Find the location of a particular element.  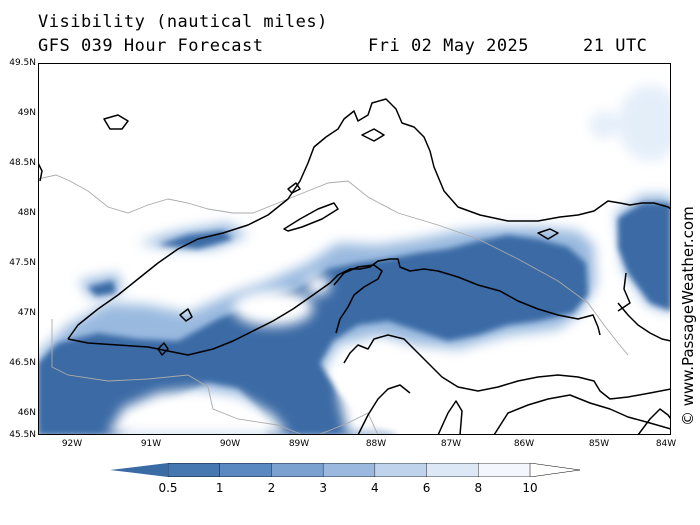

colorbar-label: 8 is located at coordinates (478, 488).